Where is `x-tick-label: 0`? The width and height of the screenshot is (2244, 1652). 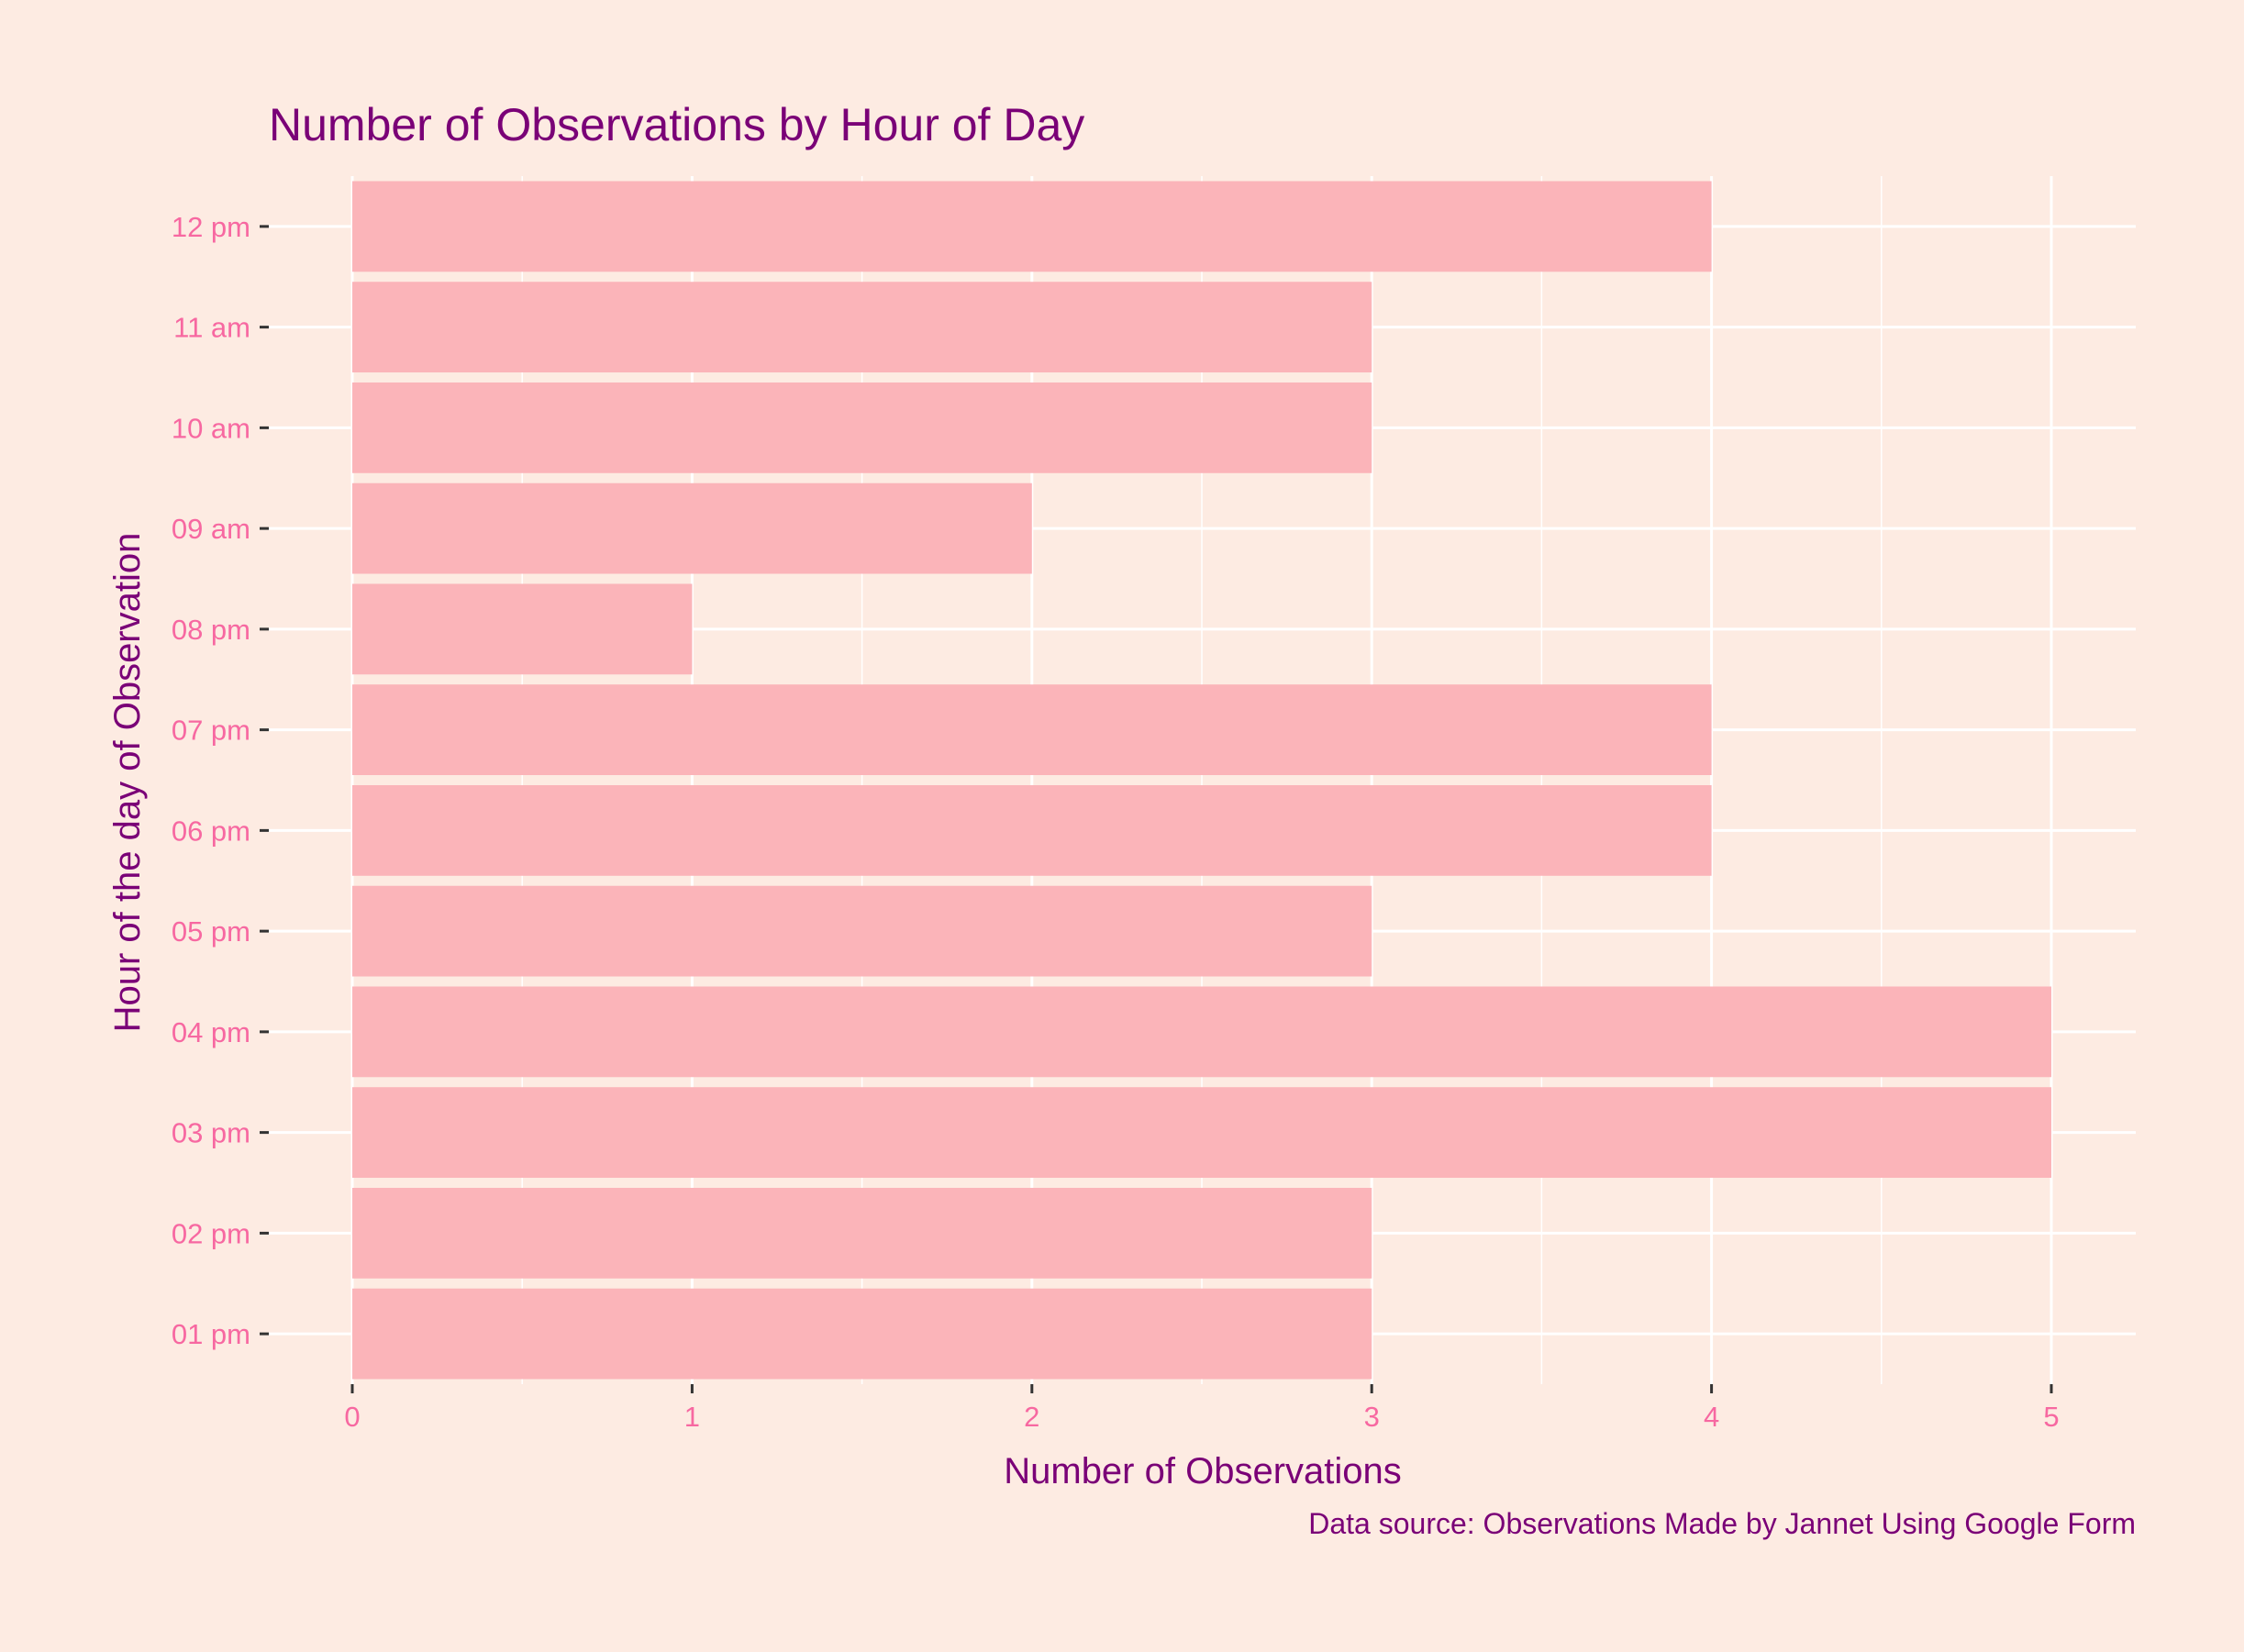 x-tick-label: 0 is located at coordinates (352, 1417).